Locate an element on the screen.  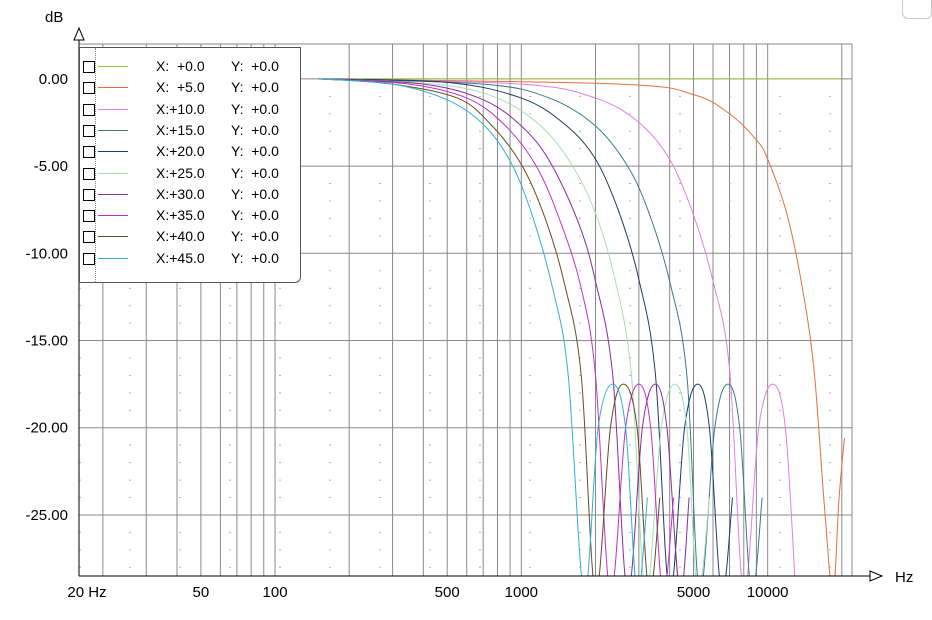
y-tick-label: -15.00 is located at coordinates (46, 341).